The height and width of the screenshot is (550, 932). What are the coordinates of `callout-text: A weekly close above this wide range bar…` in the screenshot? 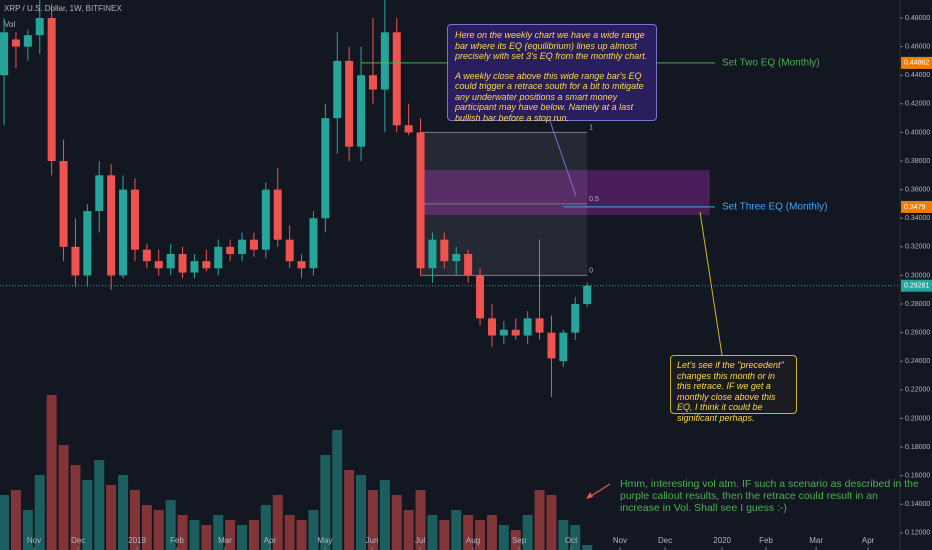 It's located at (549, 96).